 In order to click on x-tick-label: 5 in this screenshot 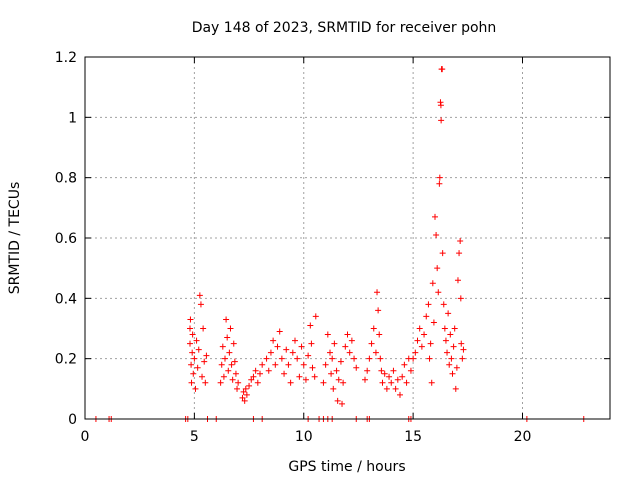, I will do `click(194, 437)`.